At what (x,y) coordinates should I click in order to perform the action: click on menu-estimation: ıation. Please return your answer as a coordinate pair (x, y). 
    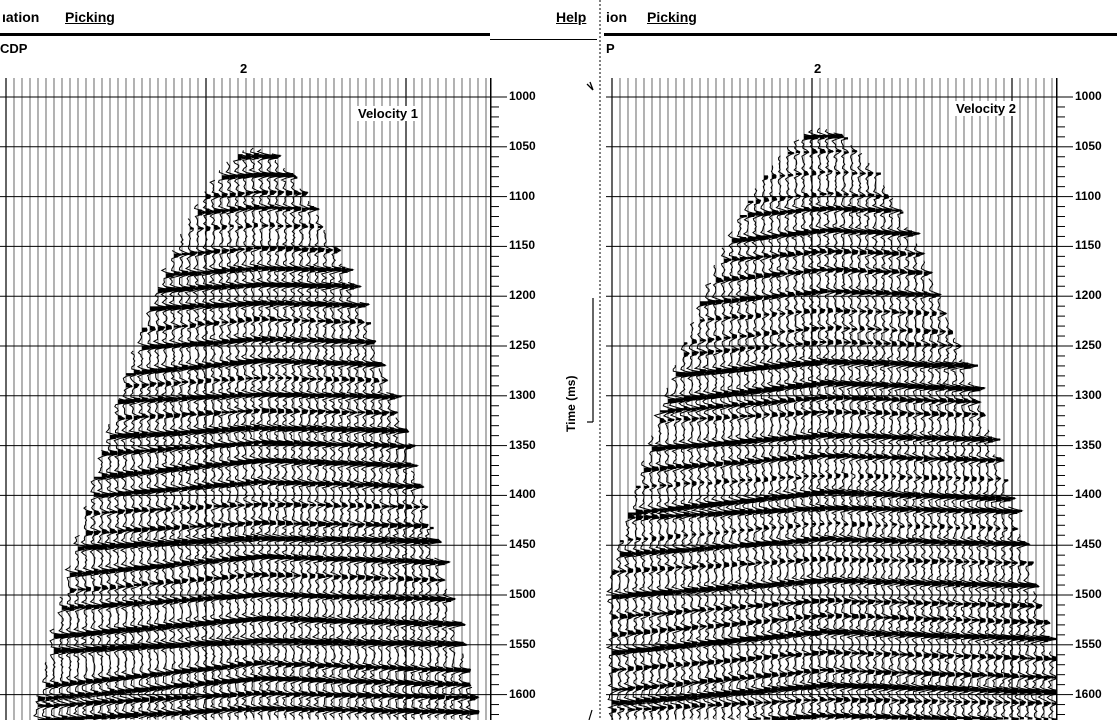
    Looking at the image, I should click on (21, 17).